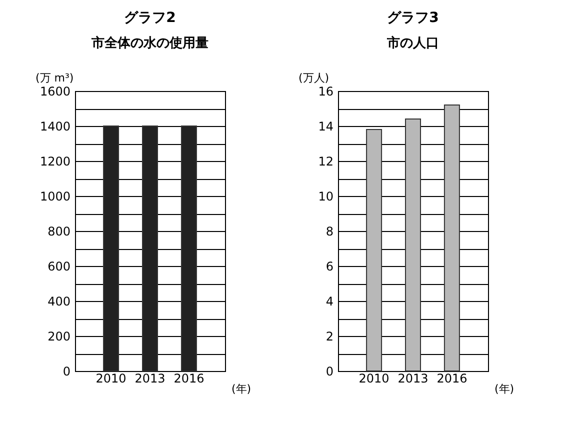 The image size is (570, 440). What do you see at coordinates (330, 231) in the screenshot?
I see `y-tick-label: 8` at bounding box center [330, 231].